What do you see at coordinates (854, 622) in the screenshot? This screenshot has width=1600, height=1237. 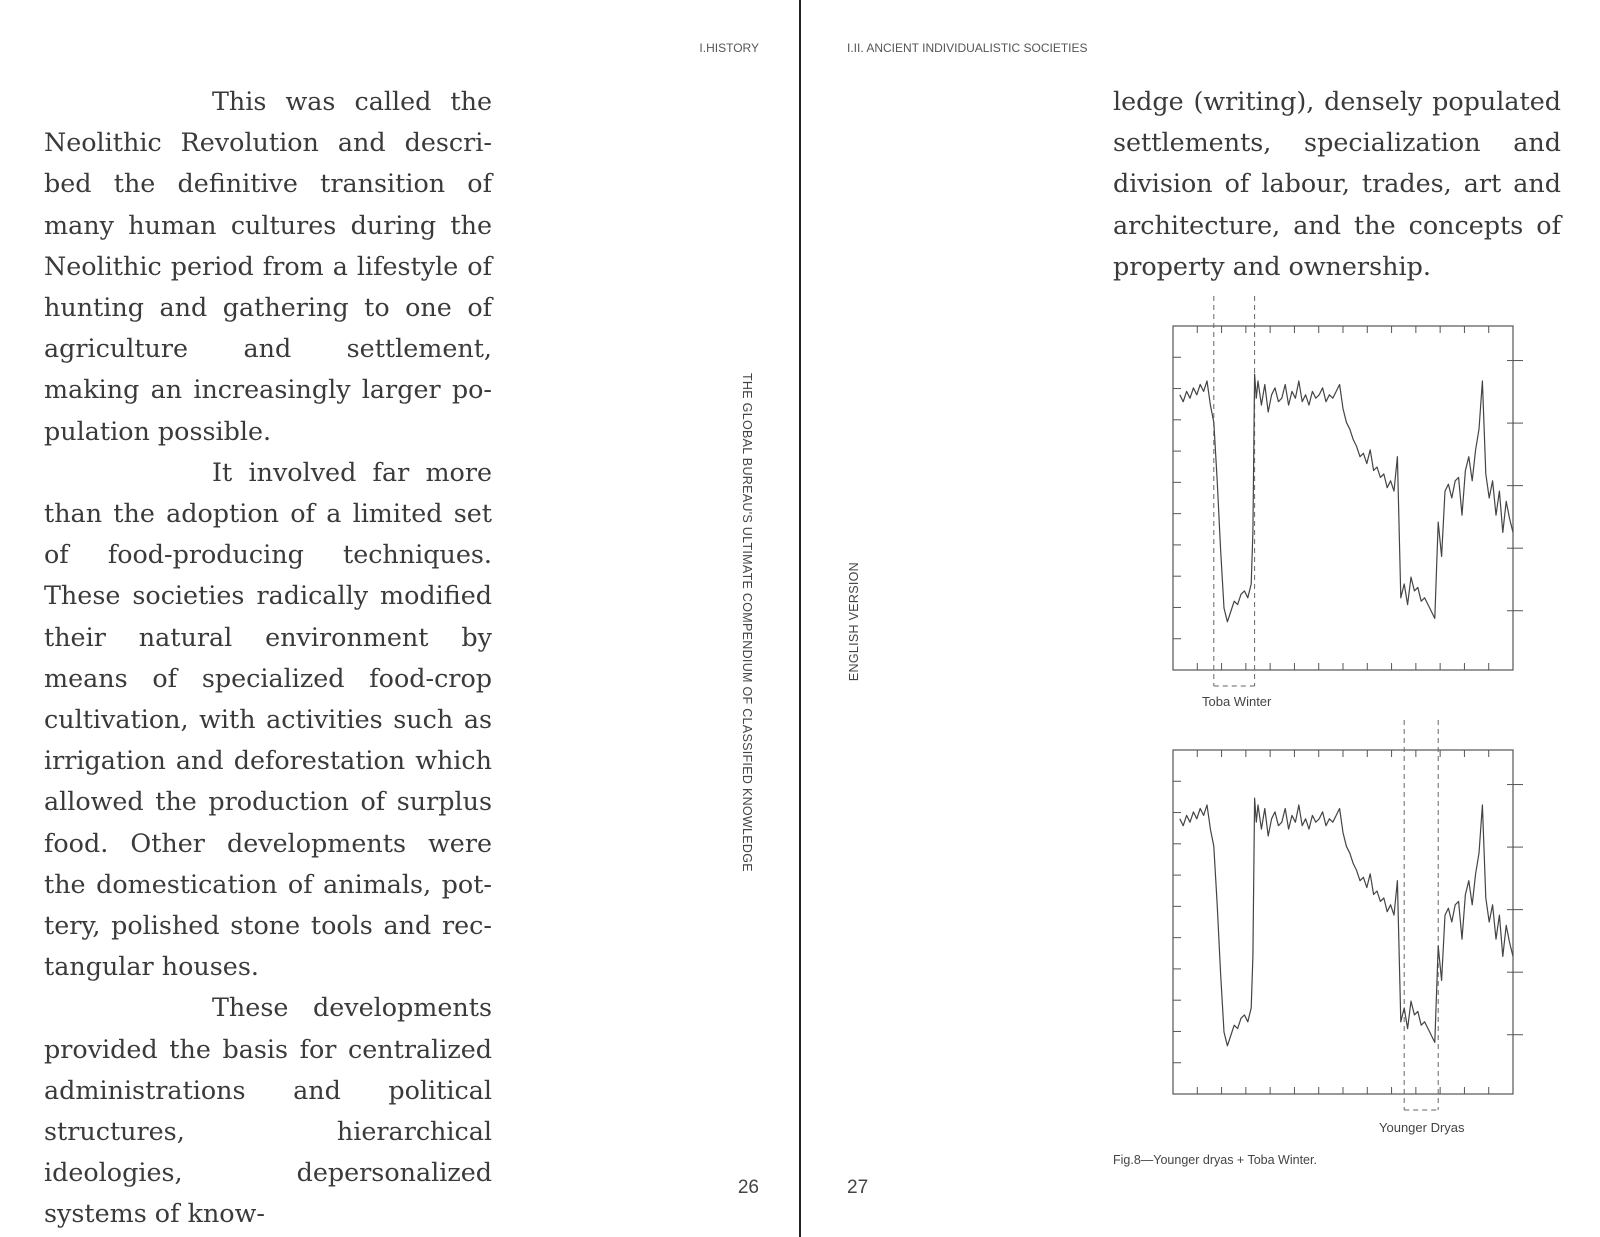 I see `edition-label: ENGLISH VERSION` at bounding box center [854, 622].